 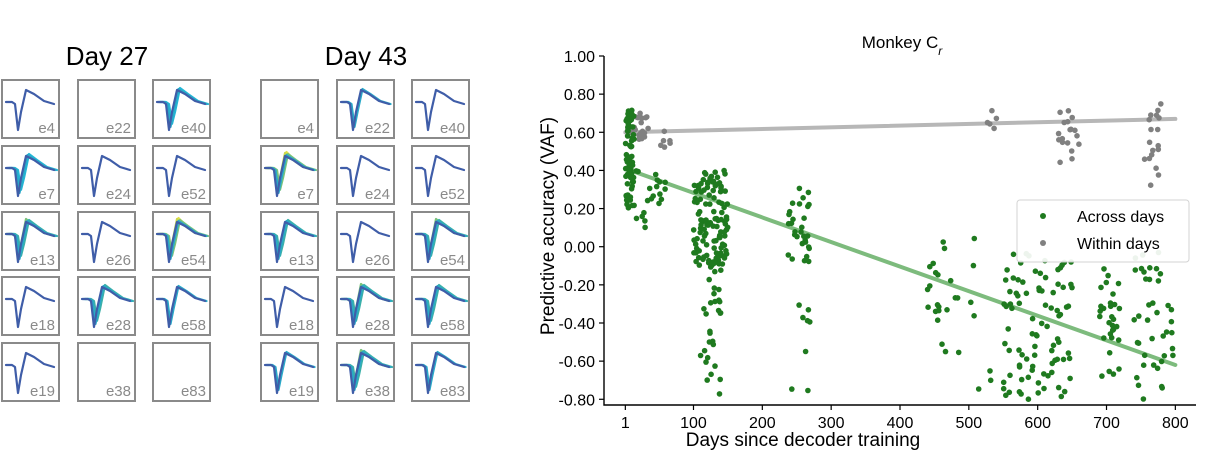 I want to click on electrode-label: e38, so click(x=377, y=391).